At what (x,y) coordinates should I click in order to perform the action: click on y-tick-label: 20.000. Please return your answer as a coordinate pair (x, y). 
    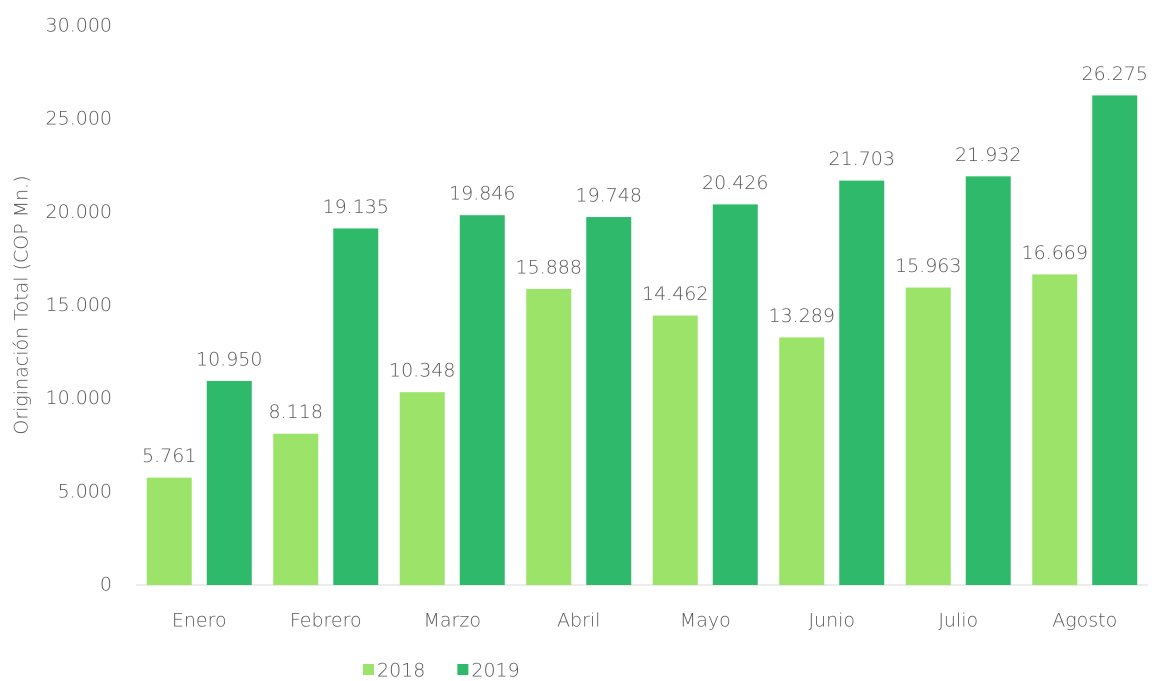
    Looking at the image, I should click on (79, 212).